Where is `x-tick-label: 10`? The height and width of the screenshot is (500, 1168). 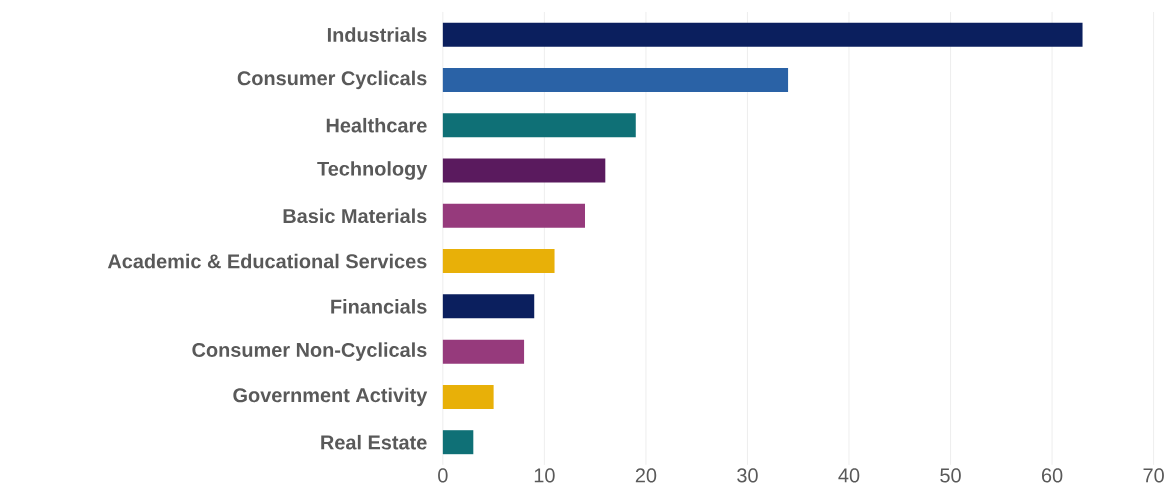 x-tick-label: 10 is located at coordinates (544, 475).